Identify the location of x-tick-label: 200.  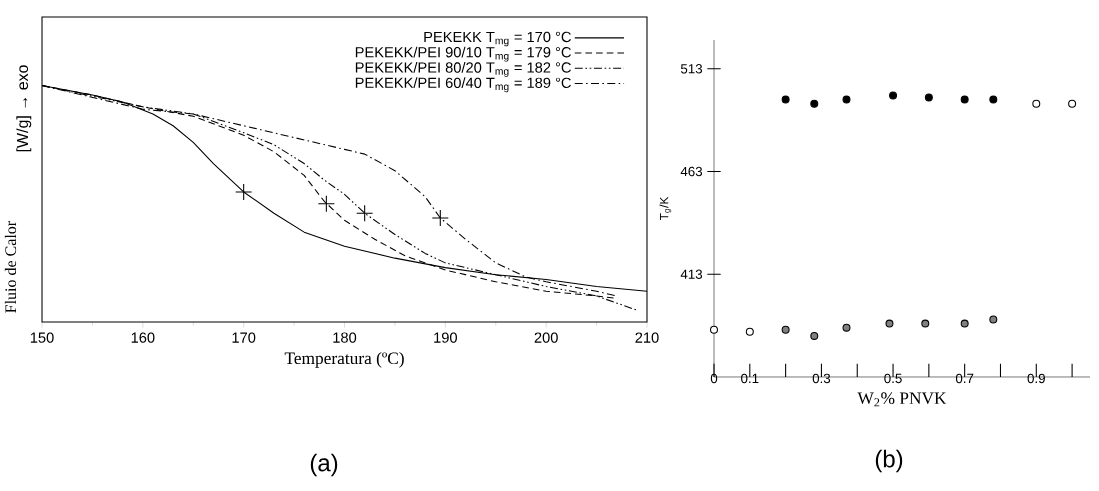
(546, 337).